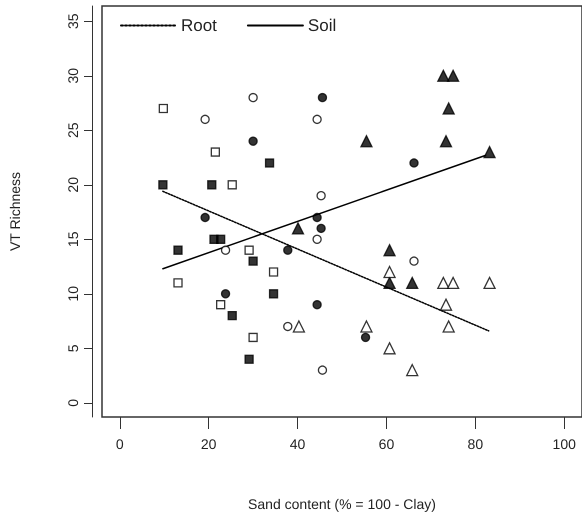 The image size is (582, 517). I want to click on y-tick-label: 25, so click(73, 130).